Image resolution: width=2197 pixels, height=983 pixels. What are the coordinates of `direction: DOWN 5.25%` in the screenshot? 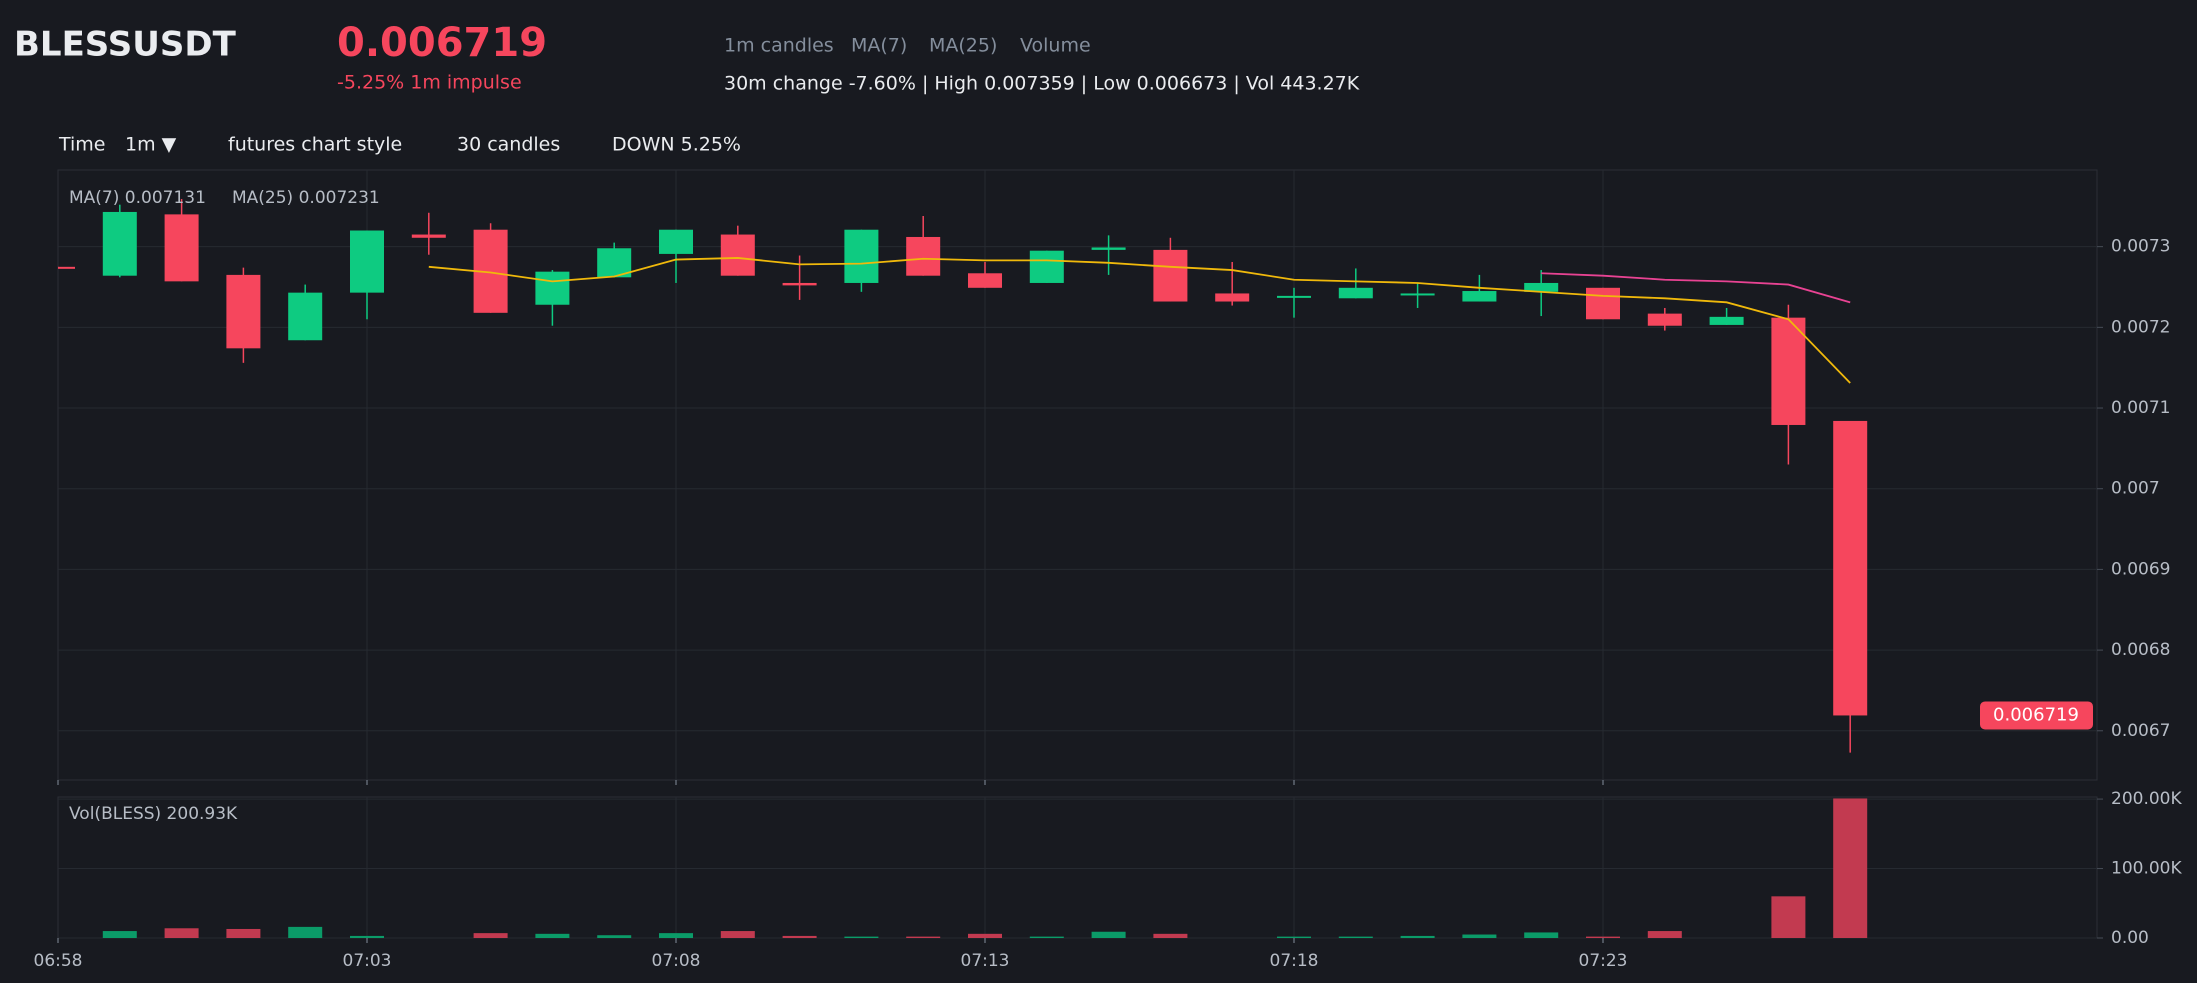 It's located at (676, 145).